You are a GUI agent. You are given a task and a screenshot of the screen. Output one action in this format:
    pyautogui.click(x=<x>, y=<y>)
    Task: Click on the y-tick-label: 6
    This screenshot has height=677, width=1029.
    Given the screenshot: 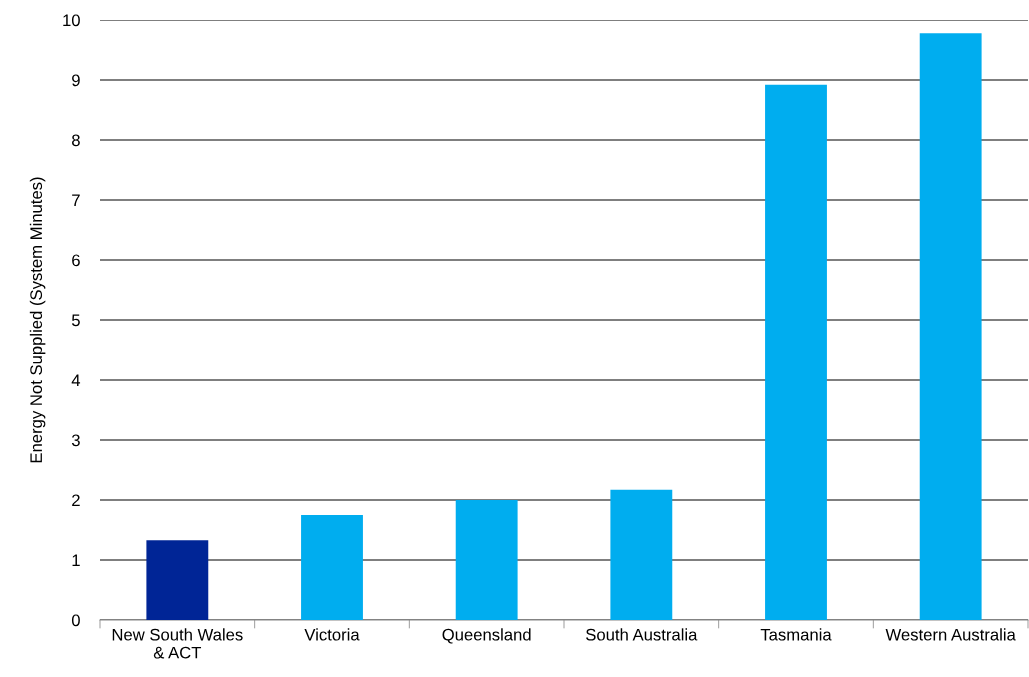 What is the action you would take?
    pyautogui.click(x=76, y=260)
    